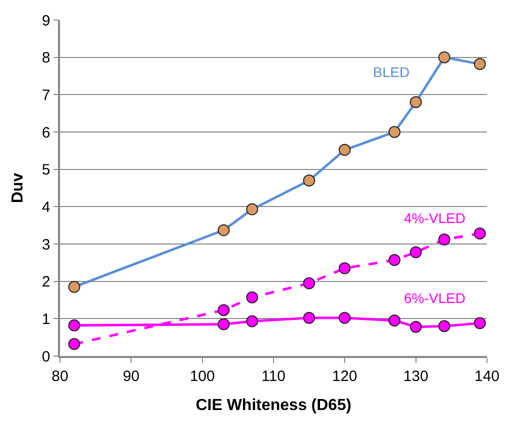 The width and height of the screenshot is (512, 423). What do you see at coordinates (487, 376) in the screenshot?
I see `x-tick-label: 140` at bounding box center [487, 376].